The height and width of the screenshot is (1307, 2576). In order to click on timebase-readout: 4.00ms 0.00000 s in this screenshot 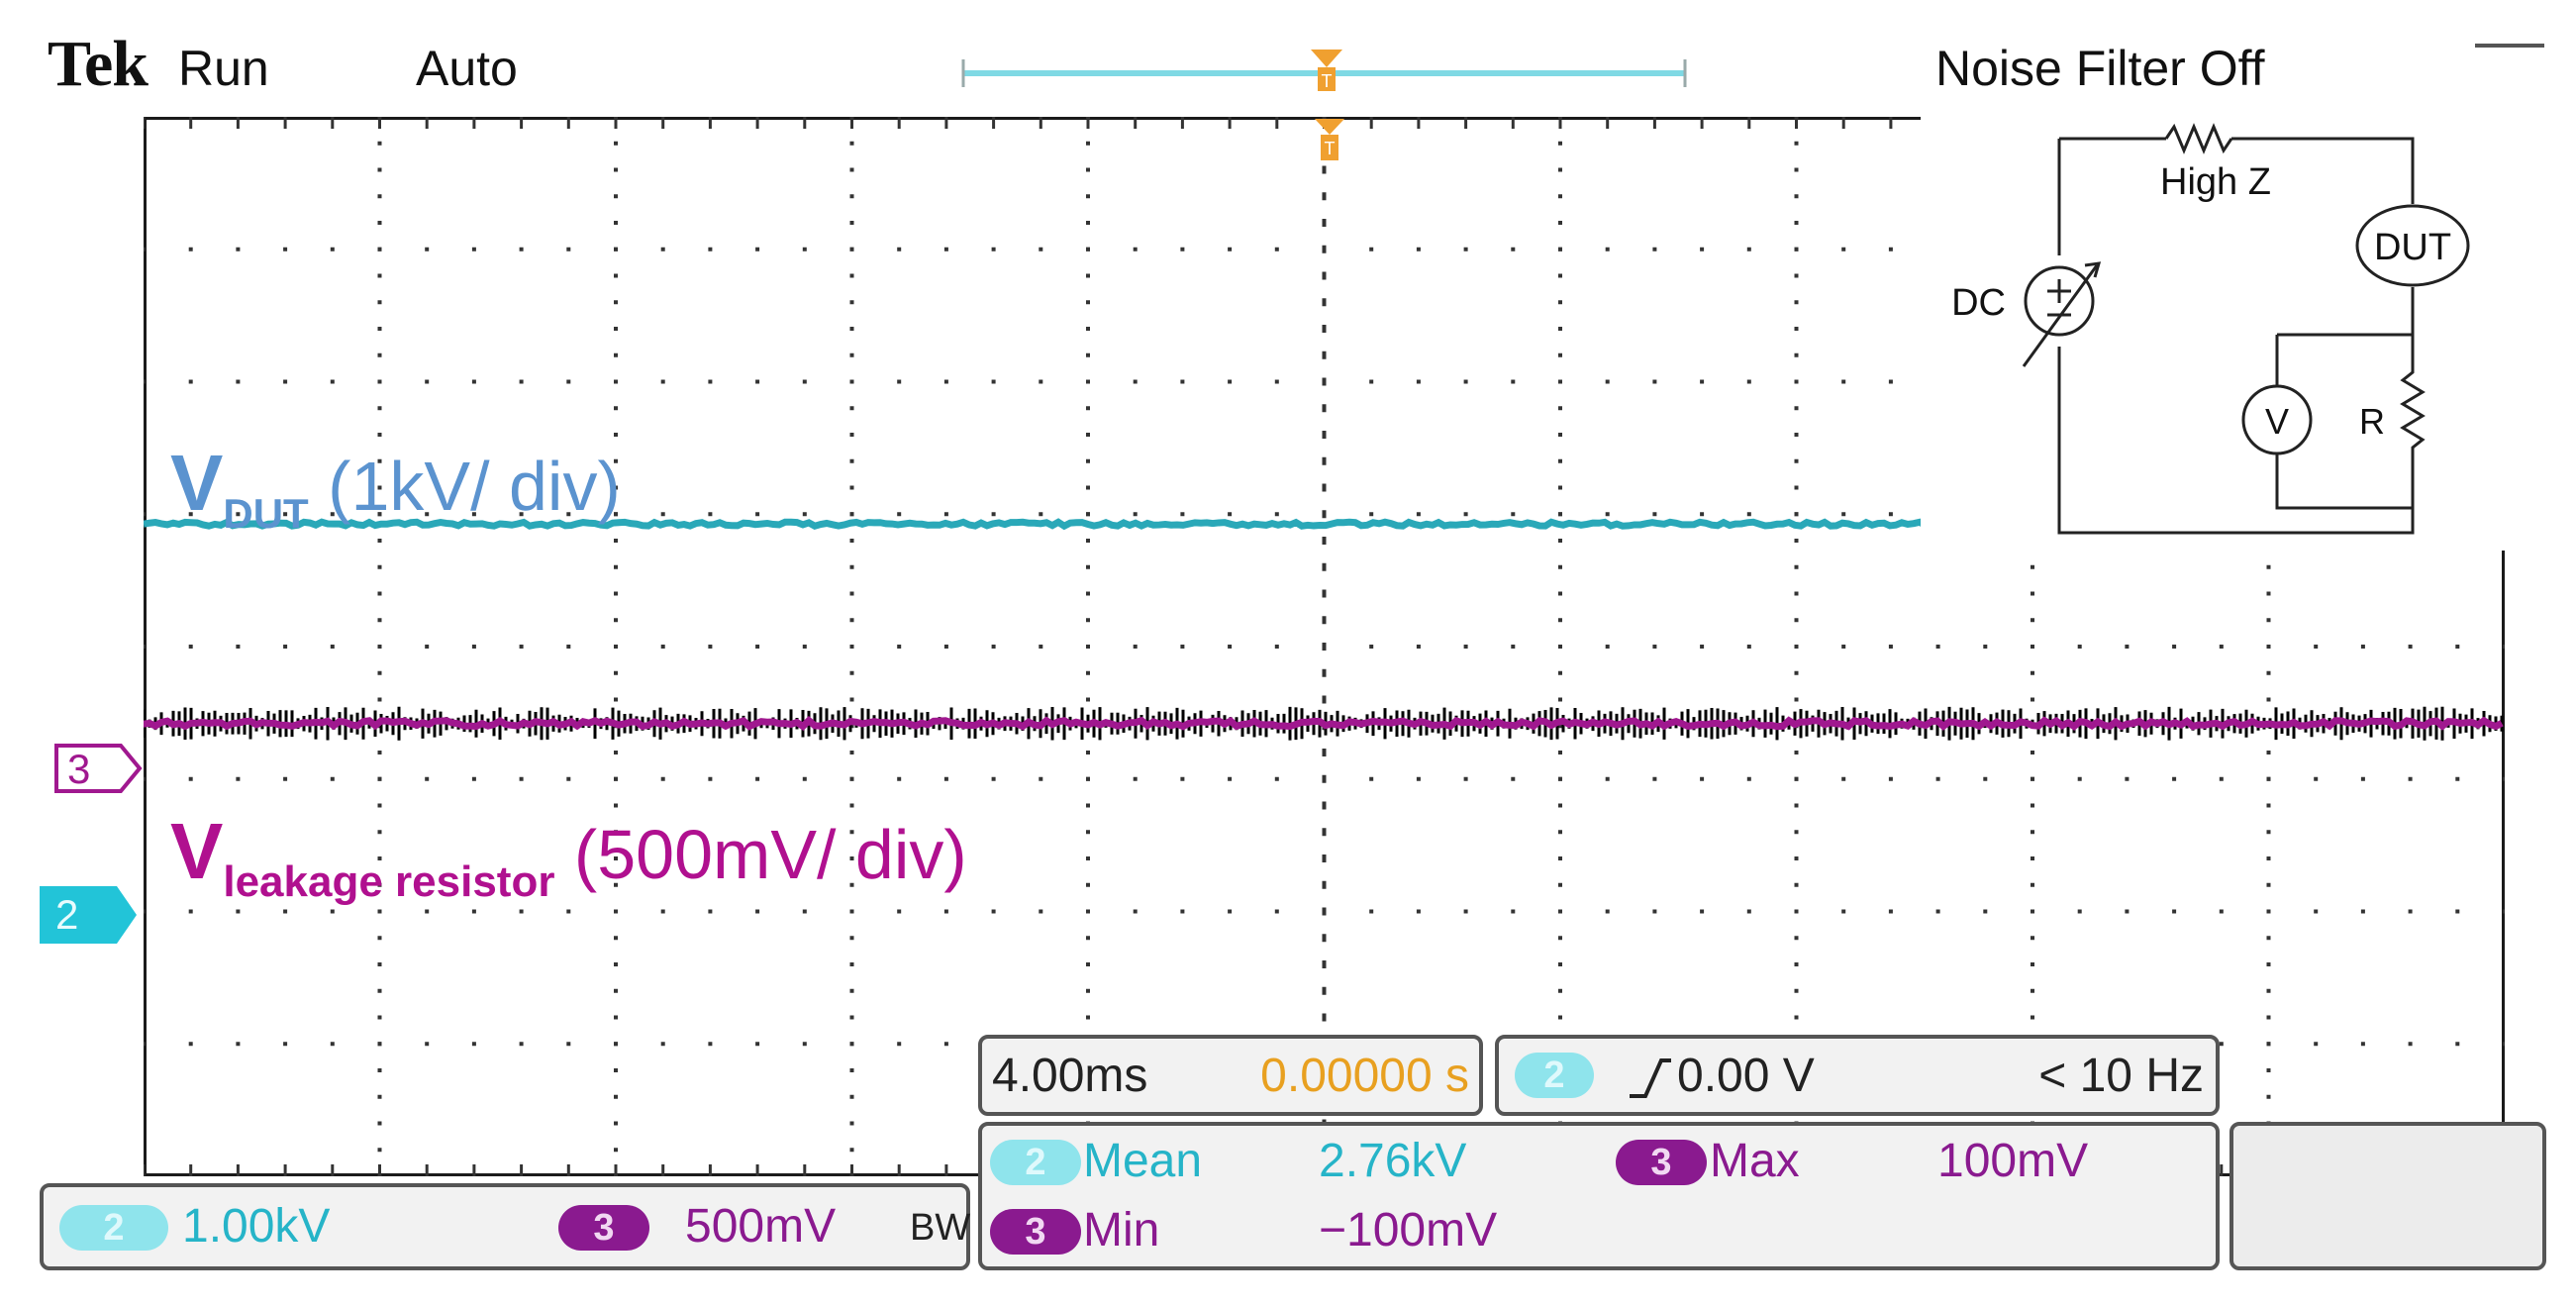, I will do `click(1230, 1075)`.